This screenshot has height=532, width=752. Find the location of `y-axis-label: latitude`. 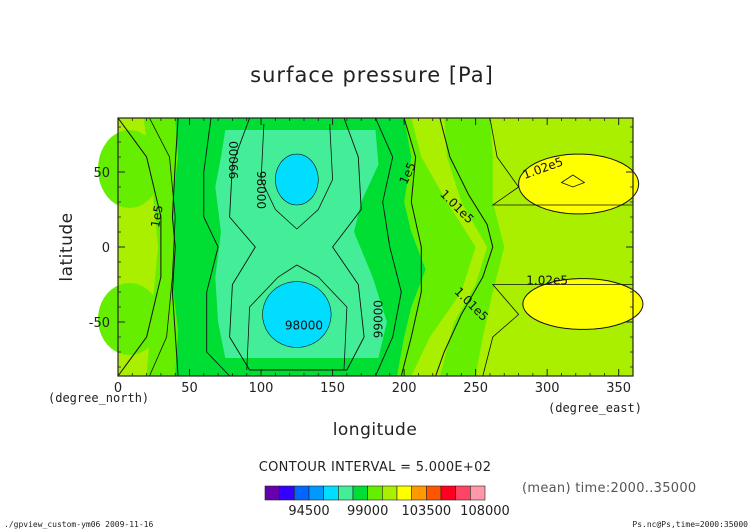

y-axis-label: latitude is located at coordinates (67, 246).